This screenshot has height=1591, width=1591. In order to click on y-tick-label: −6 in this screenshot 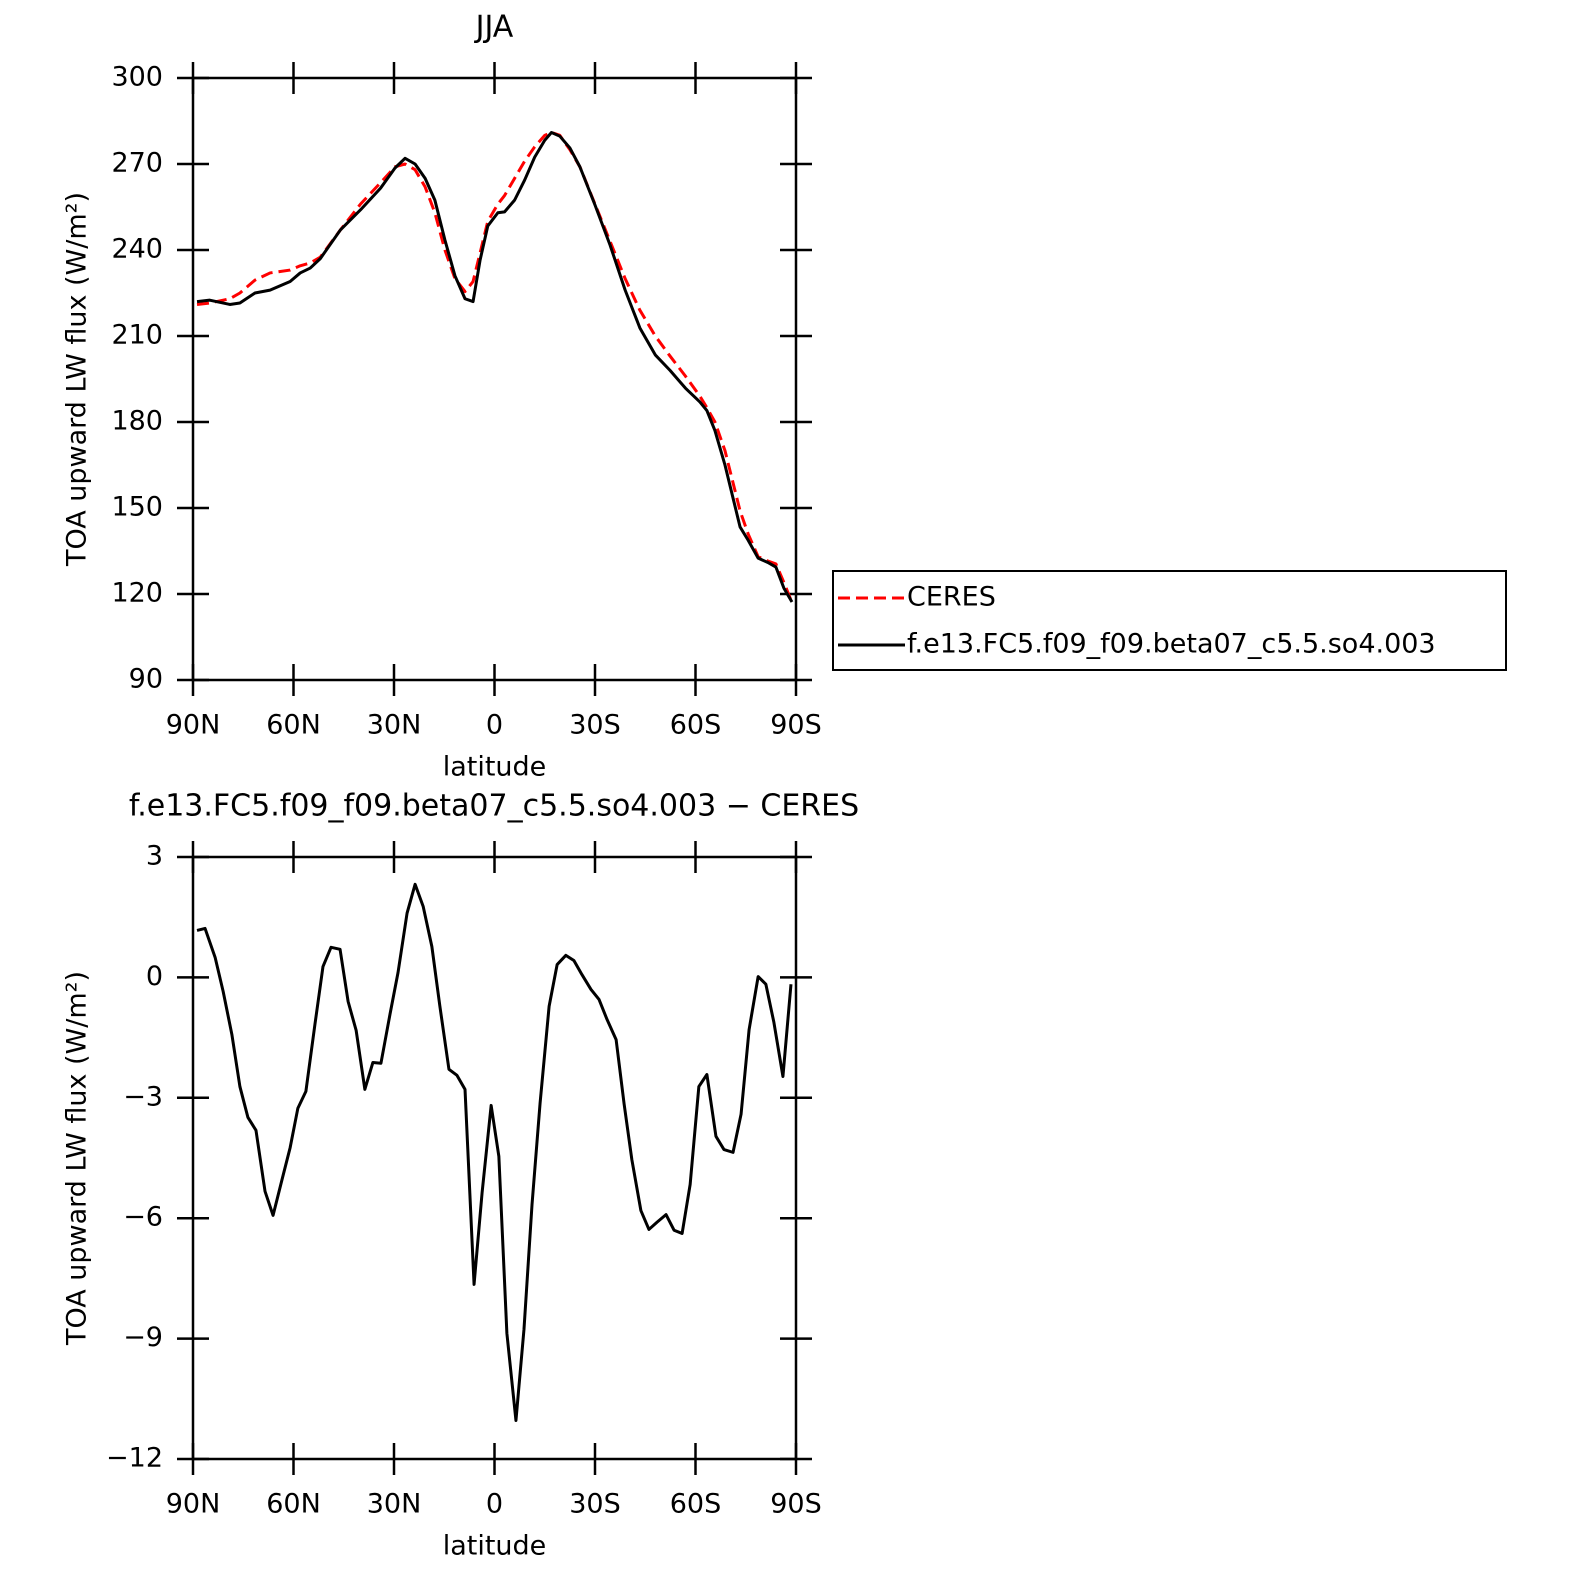, I will do `click(143, 1217)`.